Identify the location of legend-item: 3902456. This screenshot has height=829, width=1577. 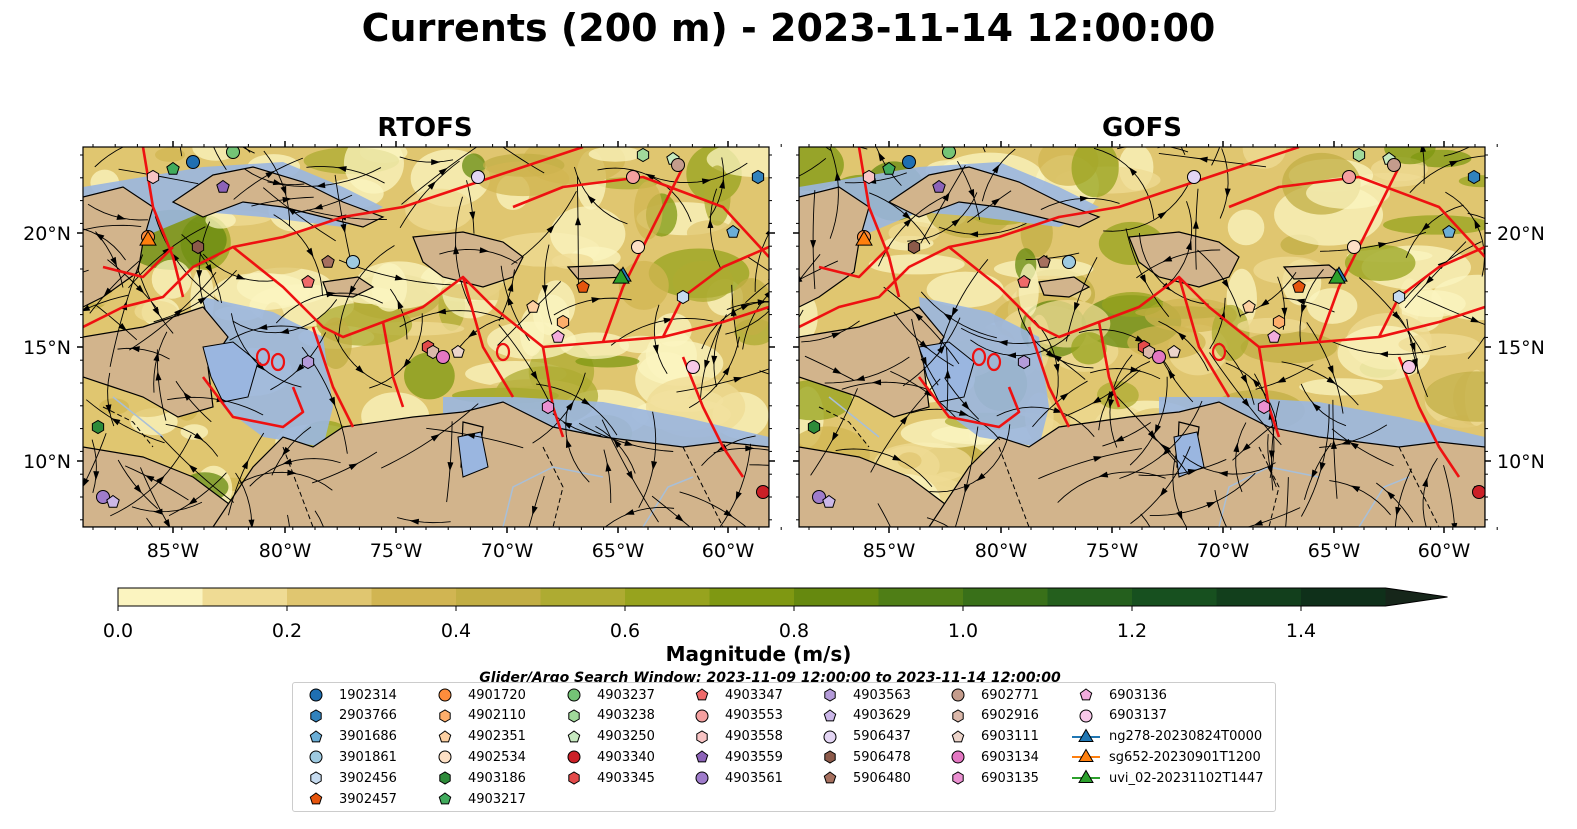
(349, 778).